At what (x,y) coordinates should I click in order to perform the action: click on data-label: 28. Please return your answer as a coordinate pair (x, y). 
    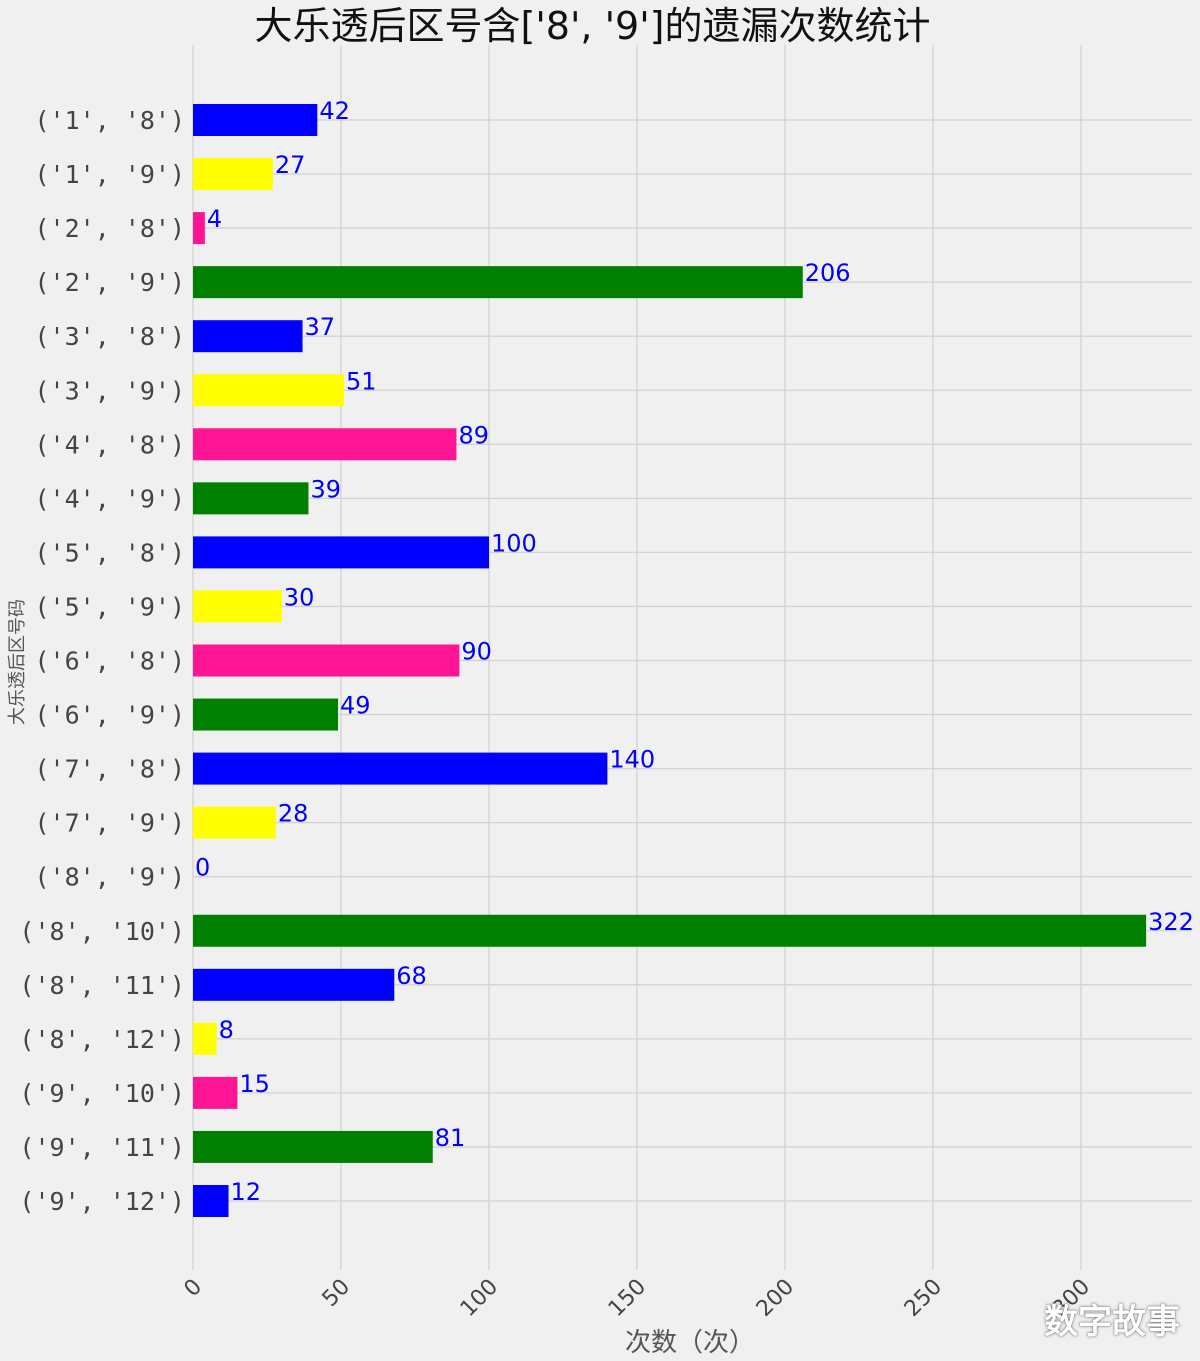
    Looking at the image, I should click on (293, 814).